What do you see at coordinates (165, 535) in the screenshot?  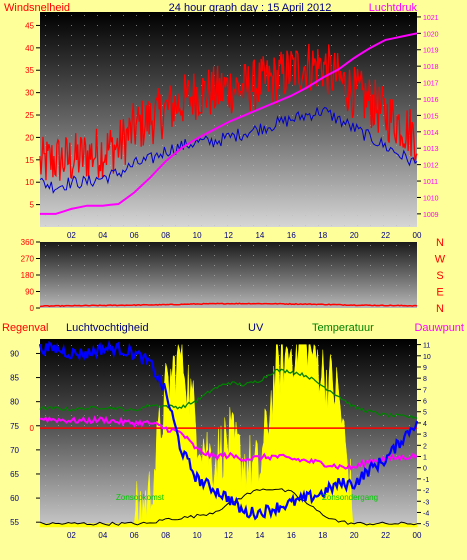 I see `humidity-time-tick-label: 08` at bounding box center [165, 535].